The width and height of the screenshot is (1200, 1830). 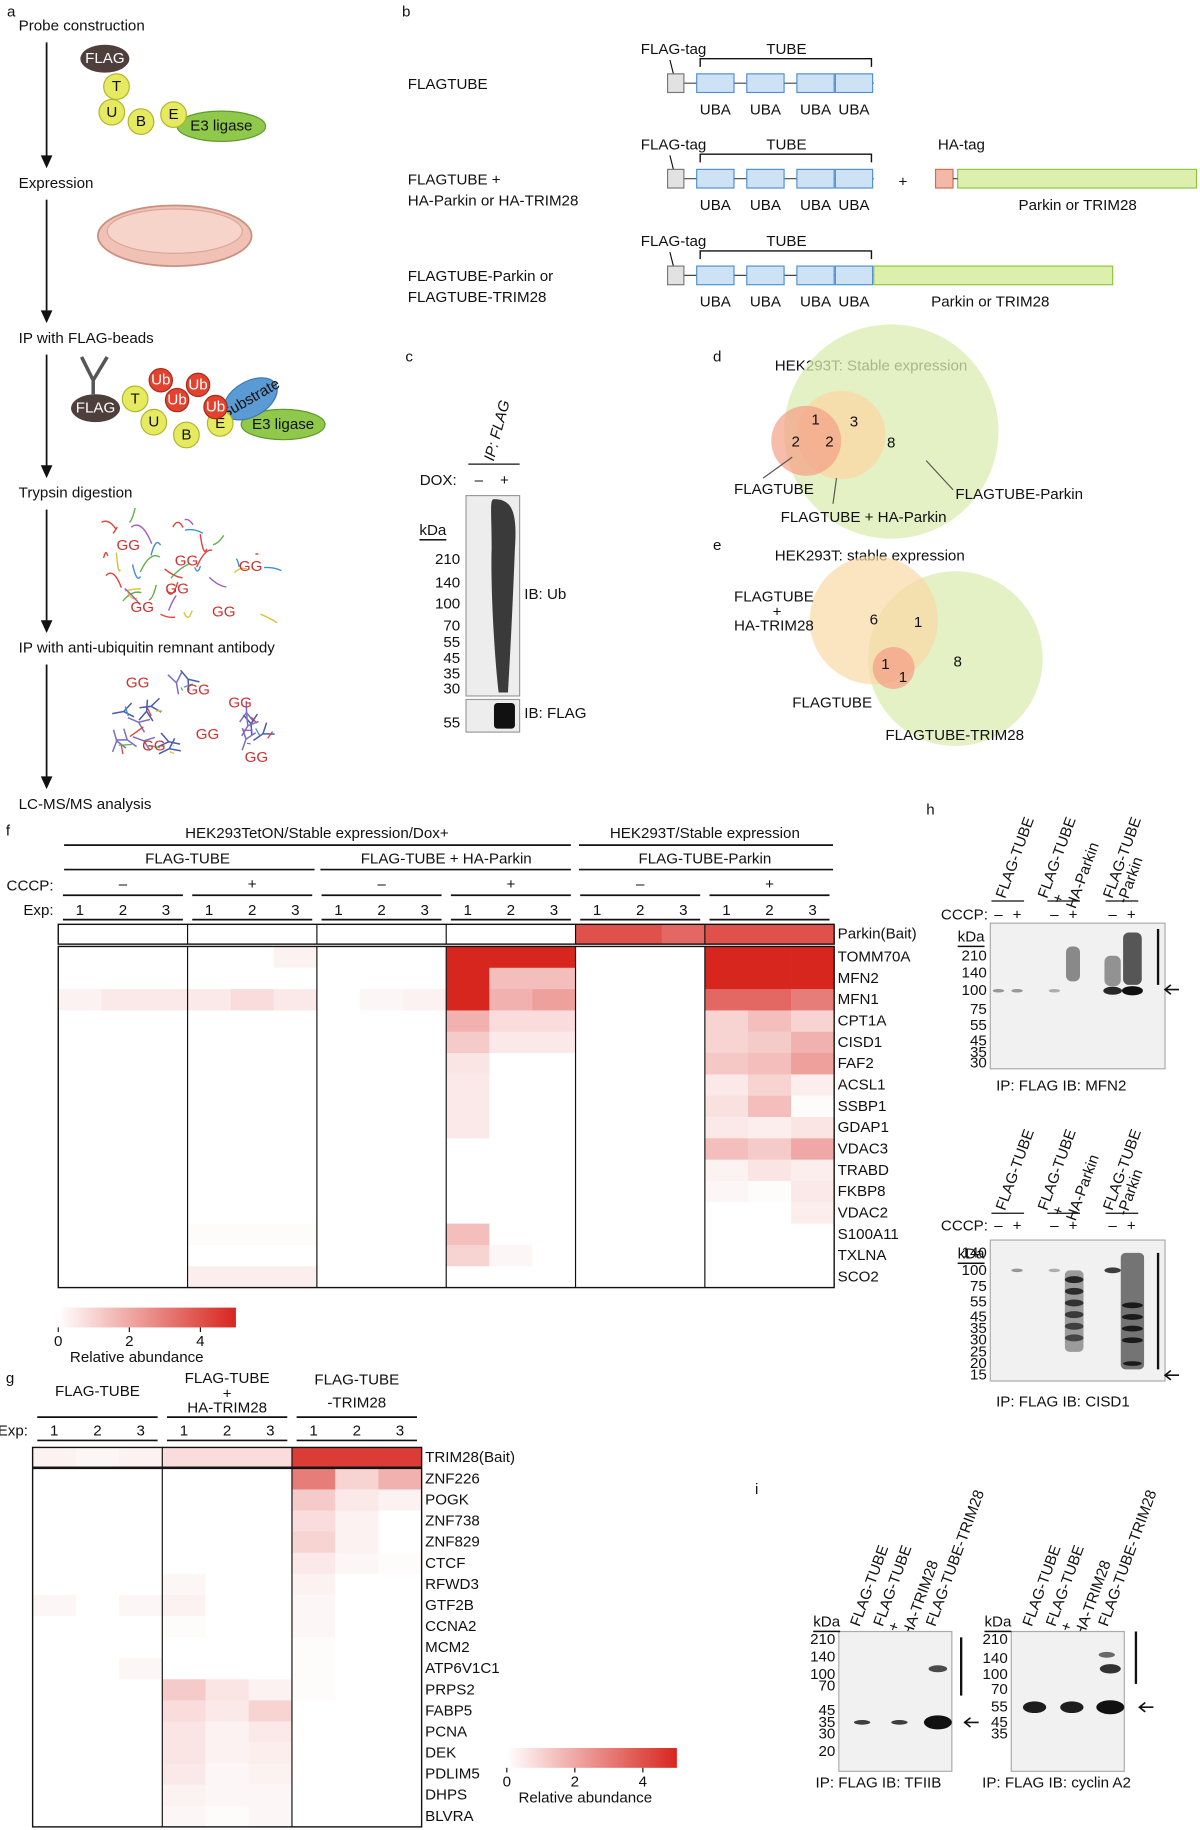 What do you see at coordinates (674, 49) in the screenshot?
I see `tag-label: FLAG-tag` at bounding box center [674, 49].